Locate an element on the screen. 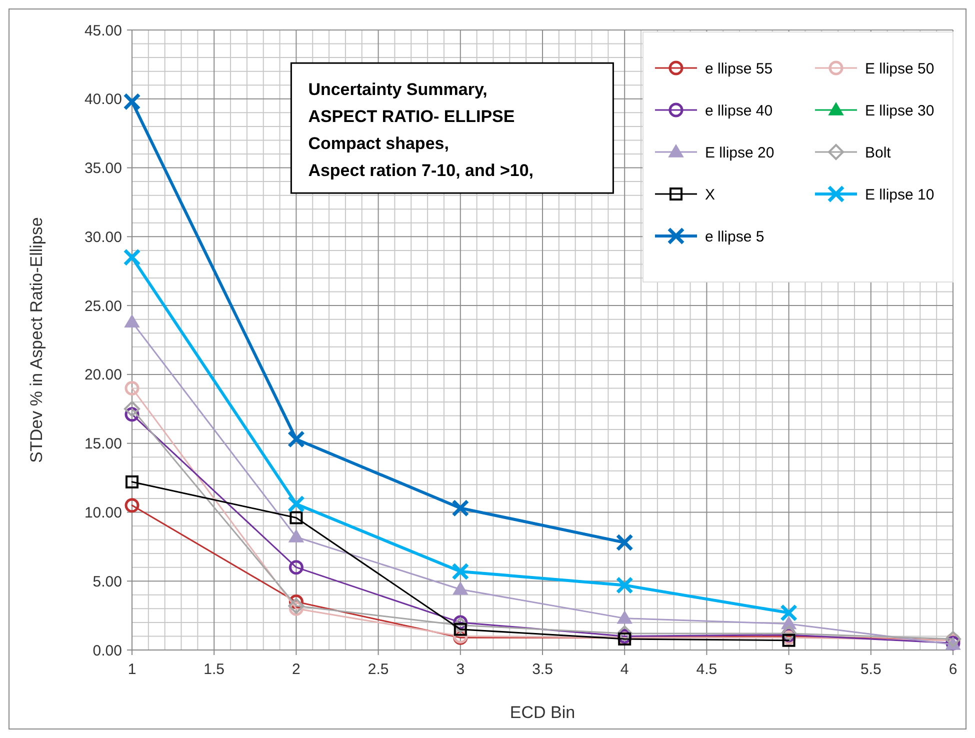 The height and width of the screenshot is (738, 975). legend-label: e llipse 55 is located at coordinates (739, 69).